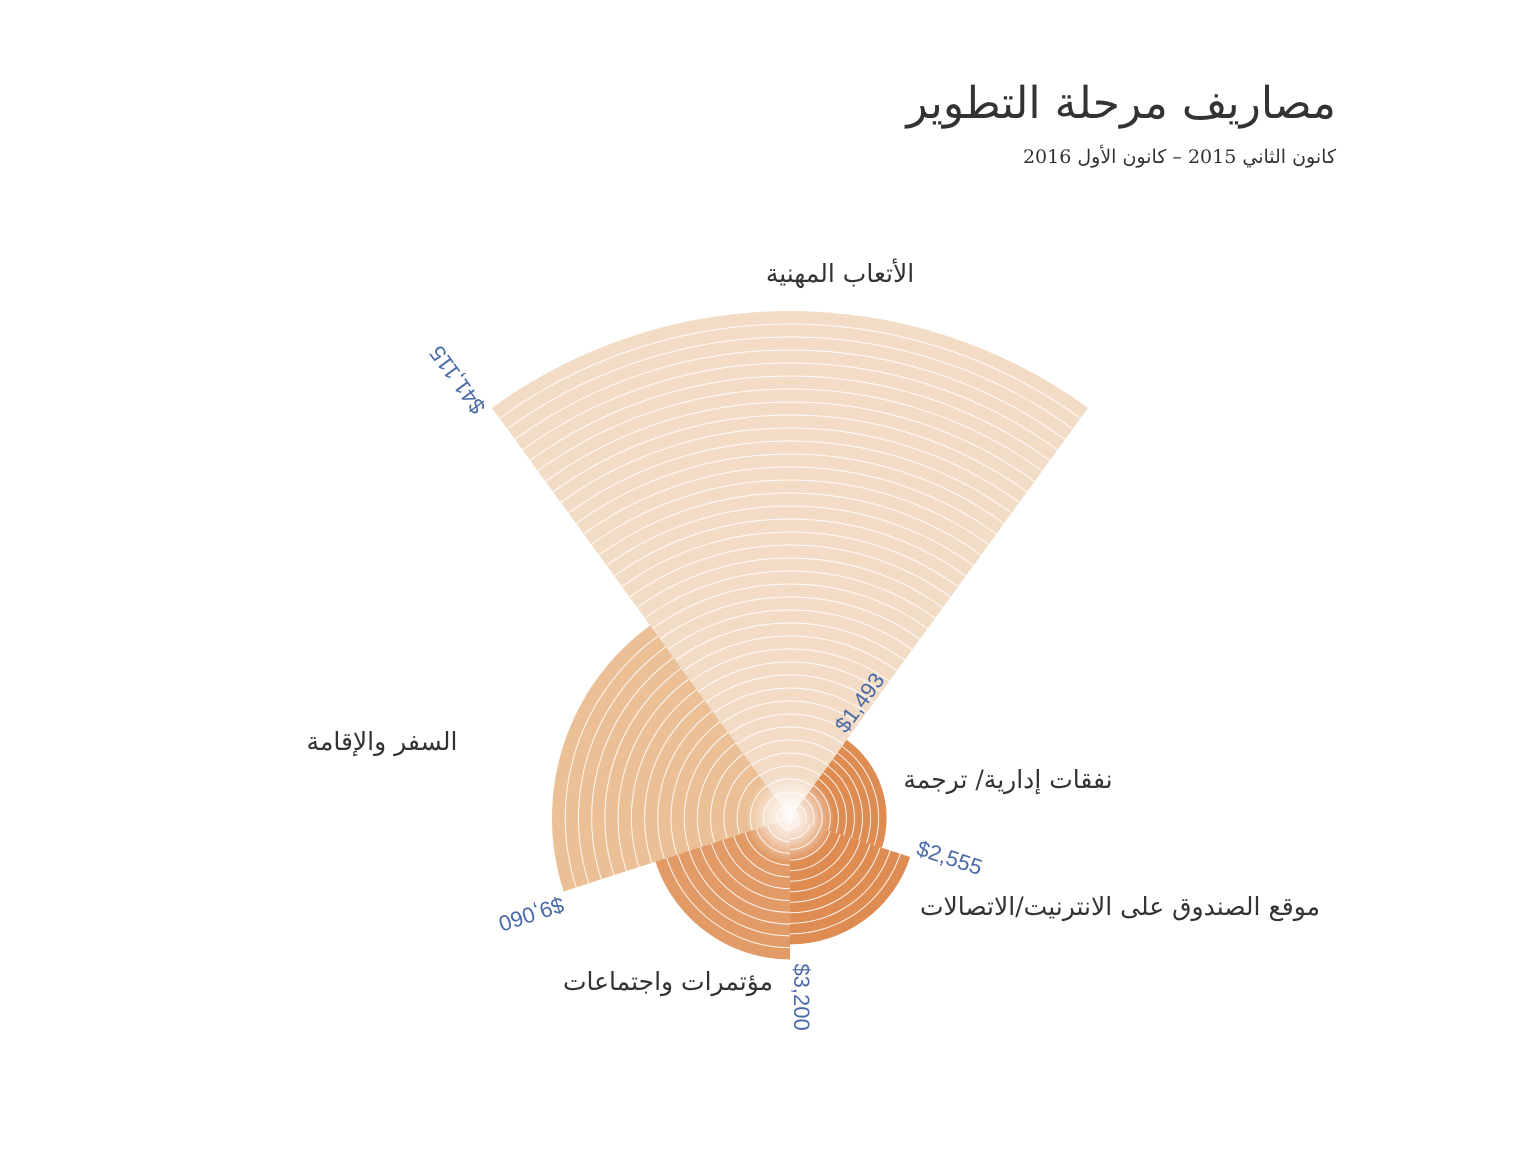  I want to click on category-label: نفقات إدارية/ ترجمة, so click(1007, 780).